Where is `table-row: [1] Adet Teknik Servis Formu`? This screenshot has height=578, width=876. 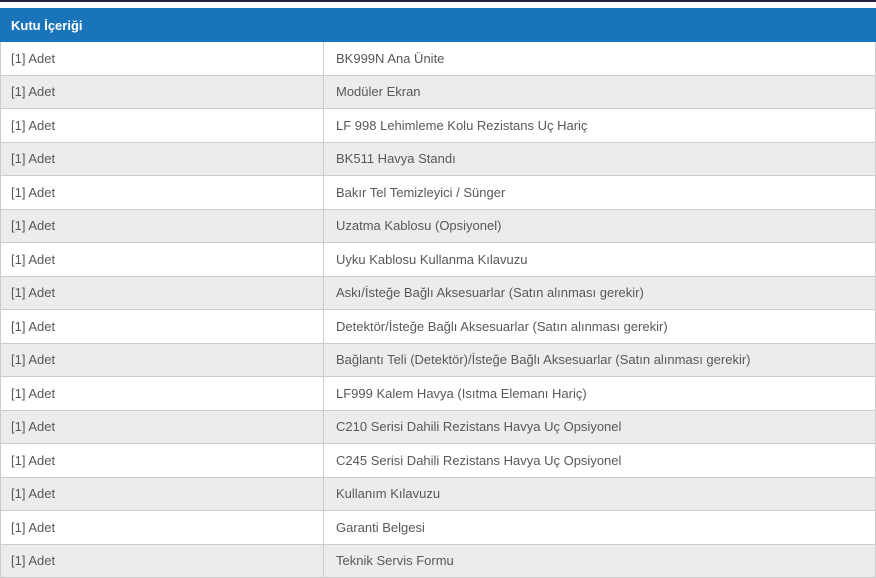 table-row: [1] Adet Teknik Servis Formu is located at coordinates (438, 560).